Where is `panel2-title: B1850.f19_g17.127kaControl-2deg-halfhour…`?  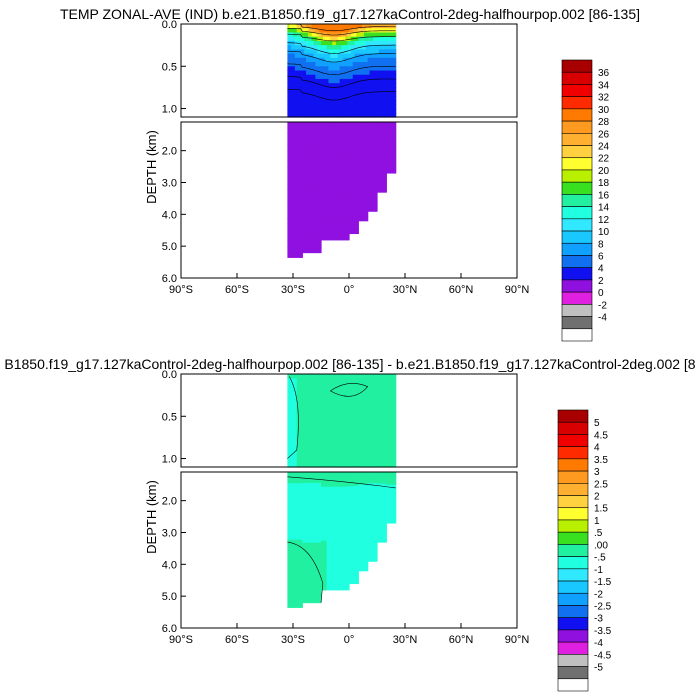 panel2-title: B1850.f19_g17.127kaControl-2deg-halfhour… is located at coordinates (349, 364).